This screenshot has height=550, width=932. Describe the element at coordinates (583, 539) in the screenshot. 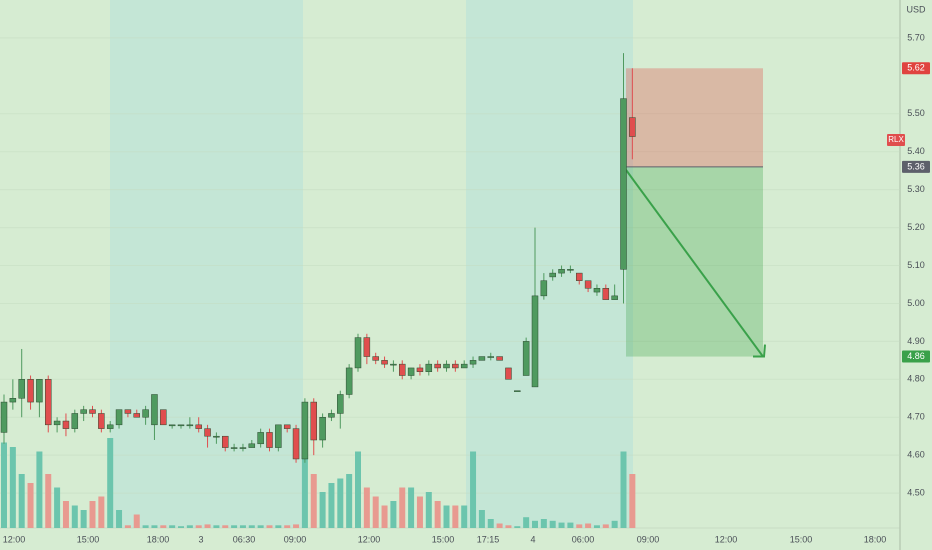

I see `x-tick-label: 06:00` at that location.